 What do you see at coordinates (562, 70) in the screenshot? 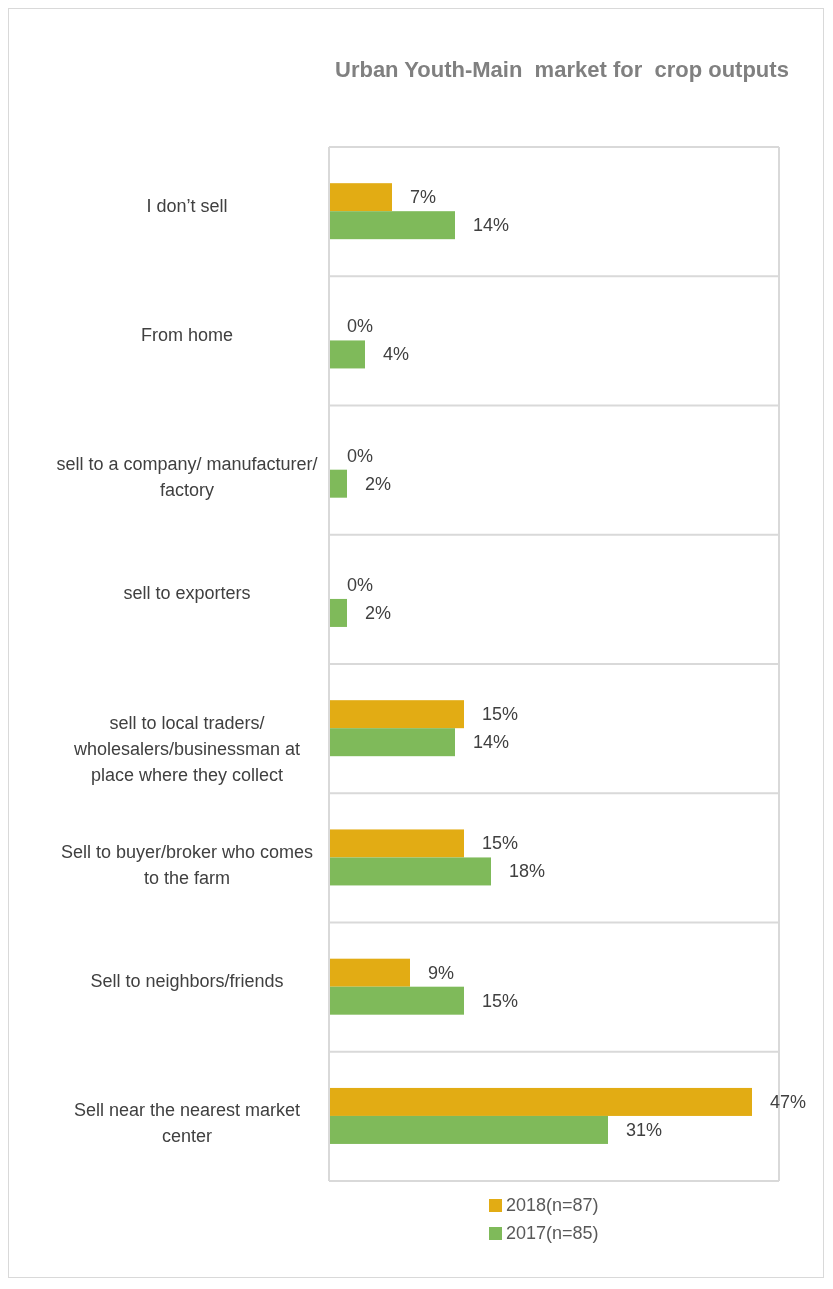
I see `chart-title: Urban Youth-Main market for crop outputs` at bounding box center [562, 70].